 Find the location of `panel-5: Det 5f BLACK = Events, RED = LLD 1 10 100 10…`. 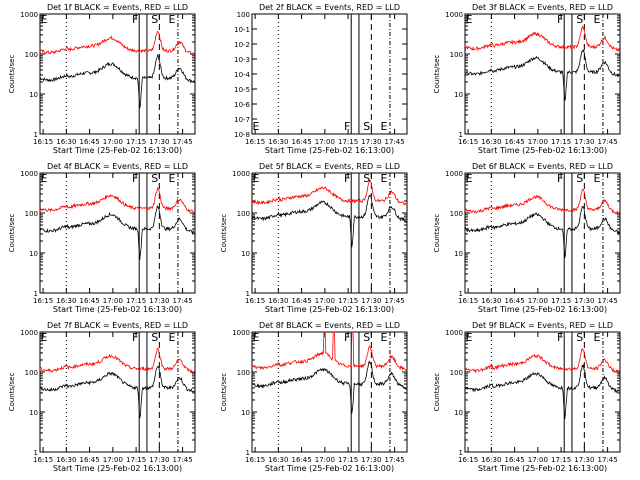

panel-5: Det 5f BLACK = Events, RED = LLD 1 10 100 10… is located at coordinates (314, 238).